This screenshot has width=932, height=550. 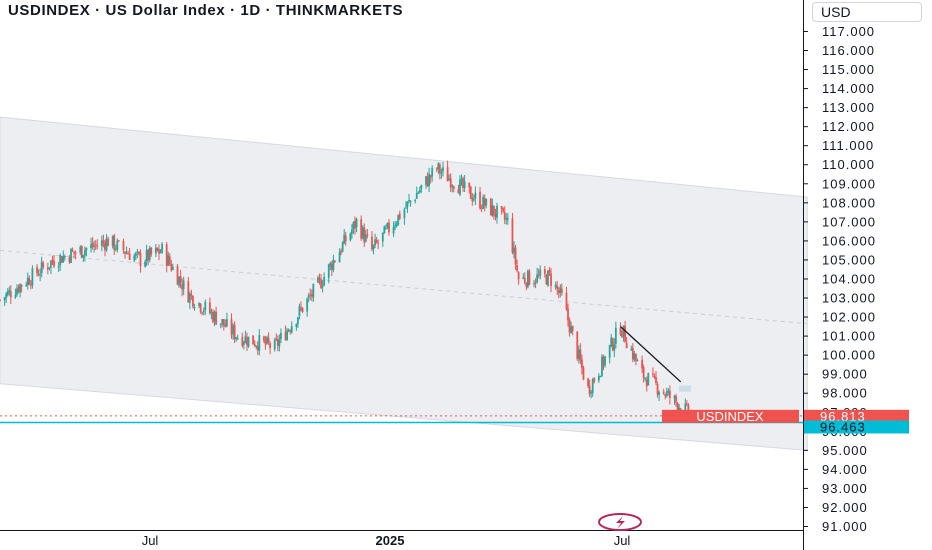 What do you see at coordinates (849, 355) in the screenshot?
I see `y-tick-label: 100.000` at bounding box center [849, 355].